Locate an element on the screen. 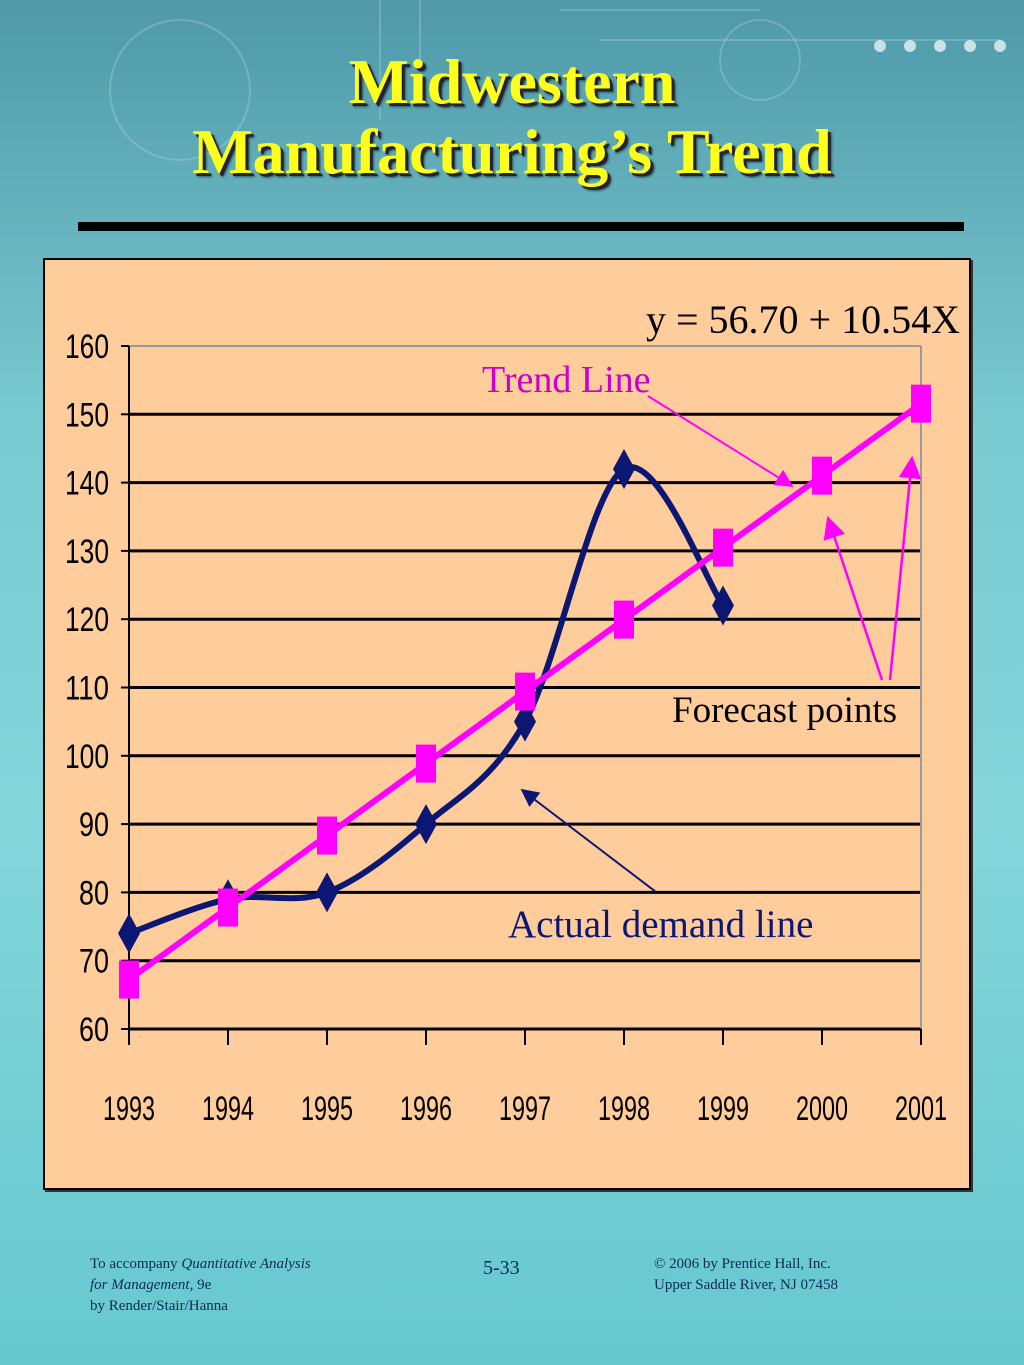  x-tick-label-1993: 1993 is located at coordinates (129, 1109).